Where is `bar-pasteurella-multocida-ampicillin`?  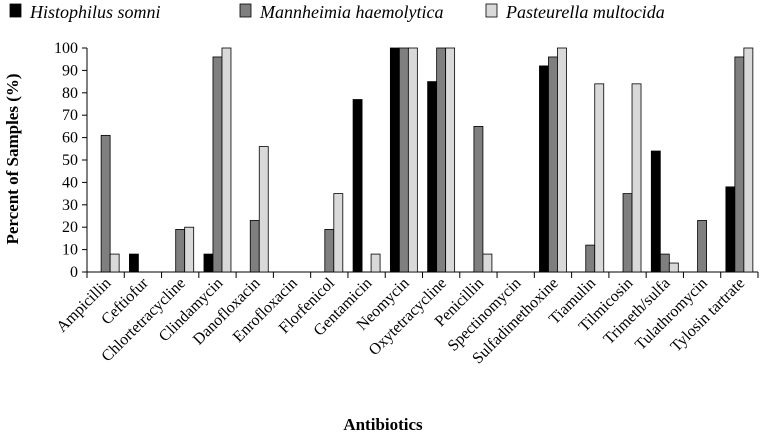
bar-pasteurella-multocida-ampicillin is located at coordinates (114, 263).